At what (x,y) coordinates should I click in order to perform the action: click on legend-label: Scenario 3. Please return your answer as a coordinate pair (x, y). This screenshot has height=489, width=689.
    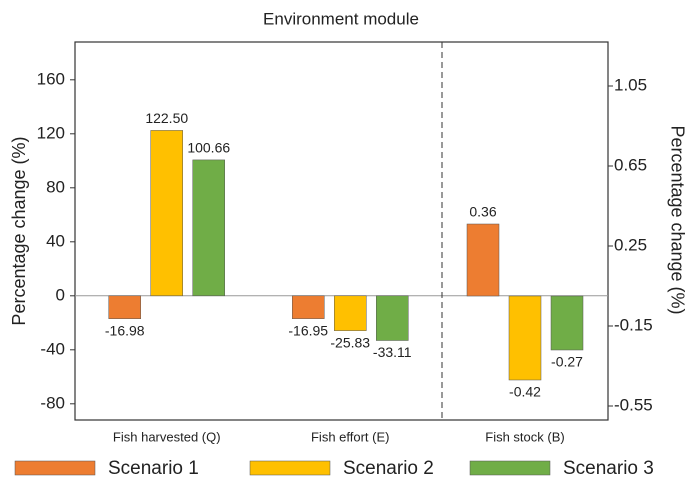
    Looking at the image, I should click on (608, 468).